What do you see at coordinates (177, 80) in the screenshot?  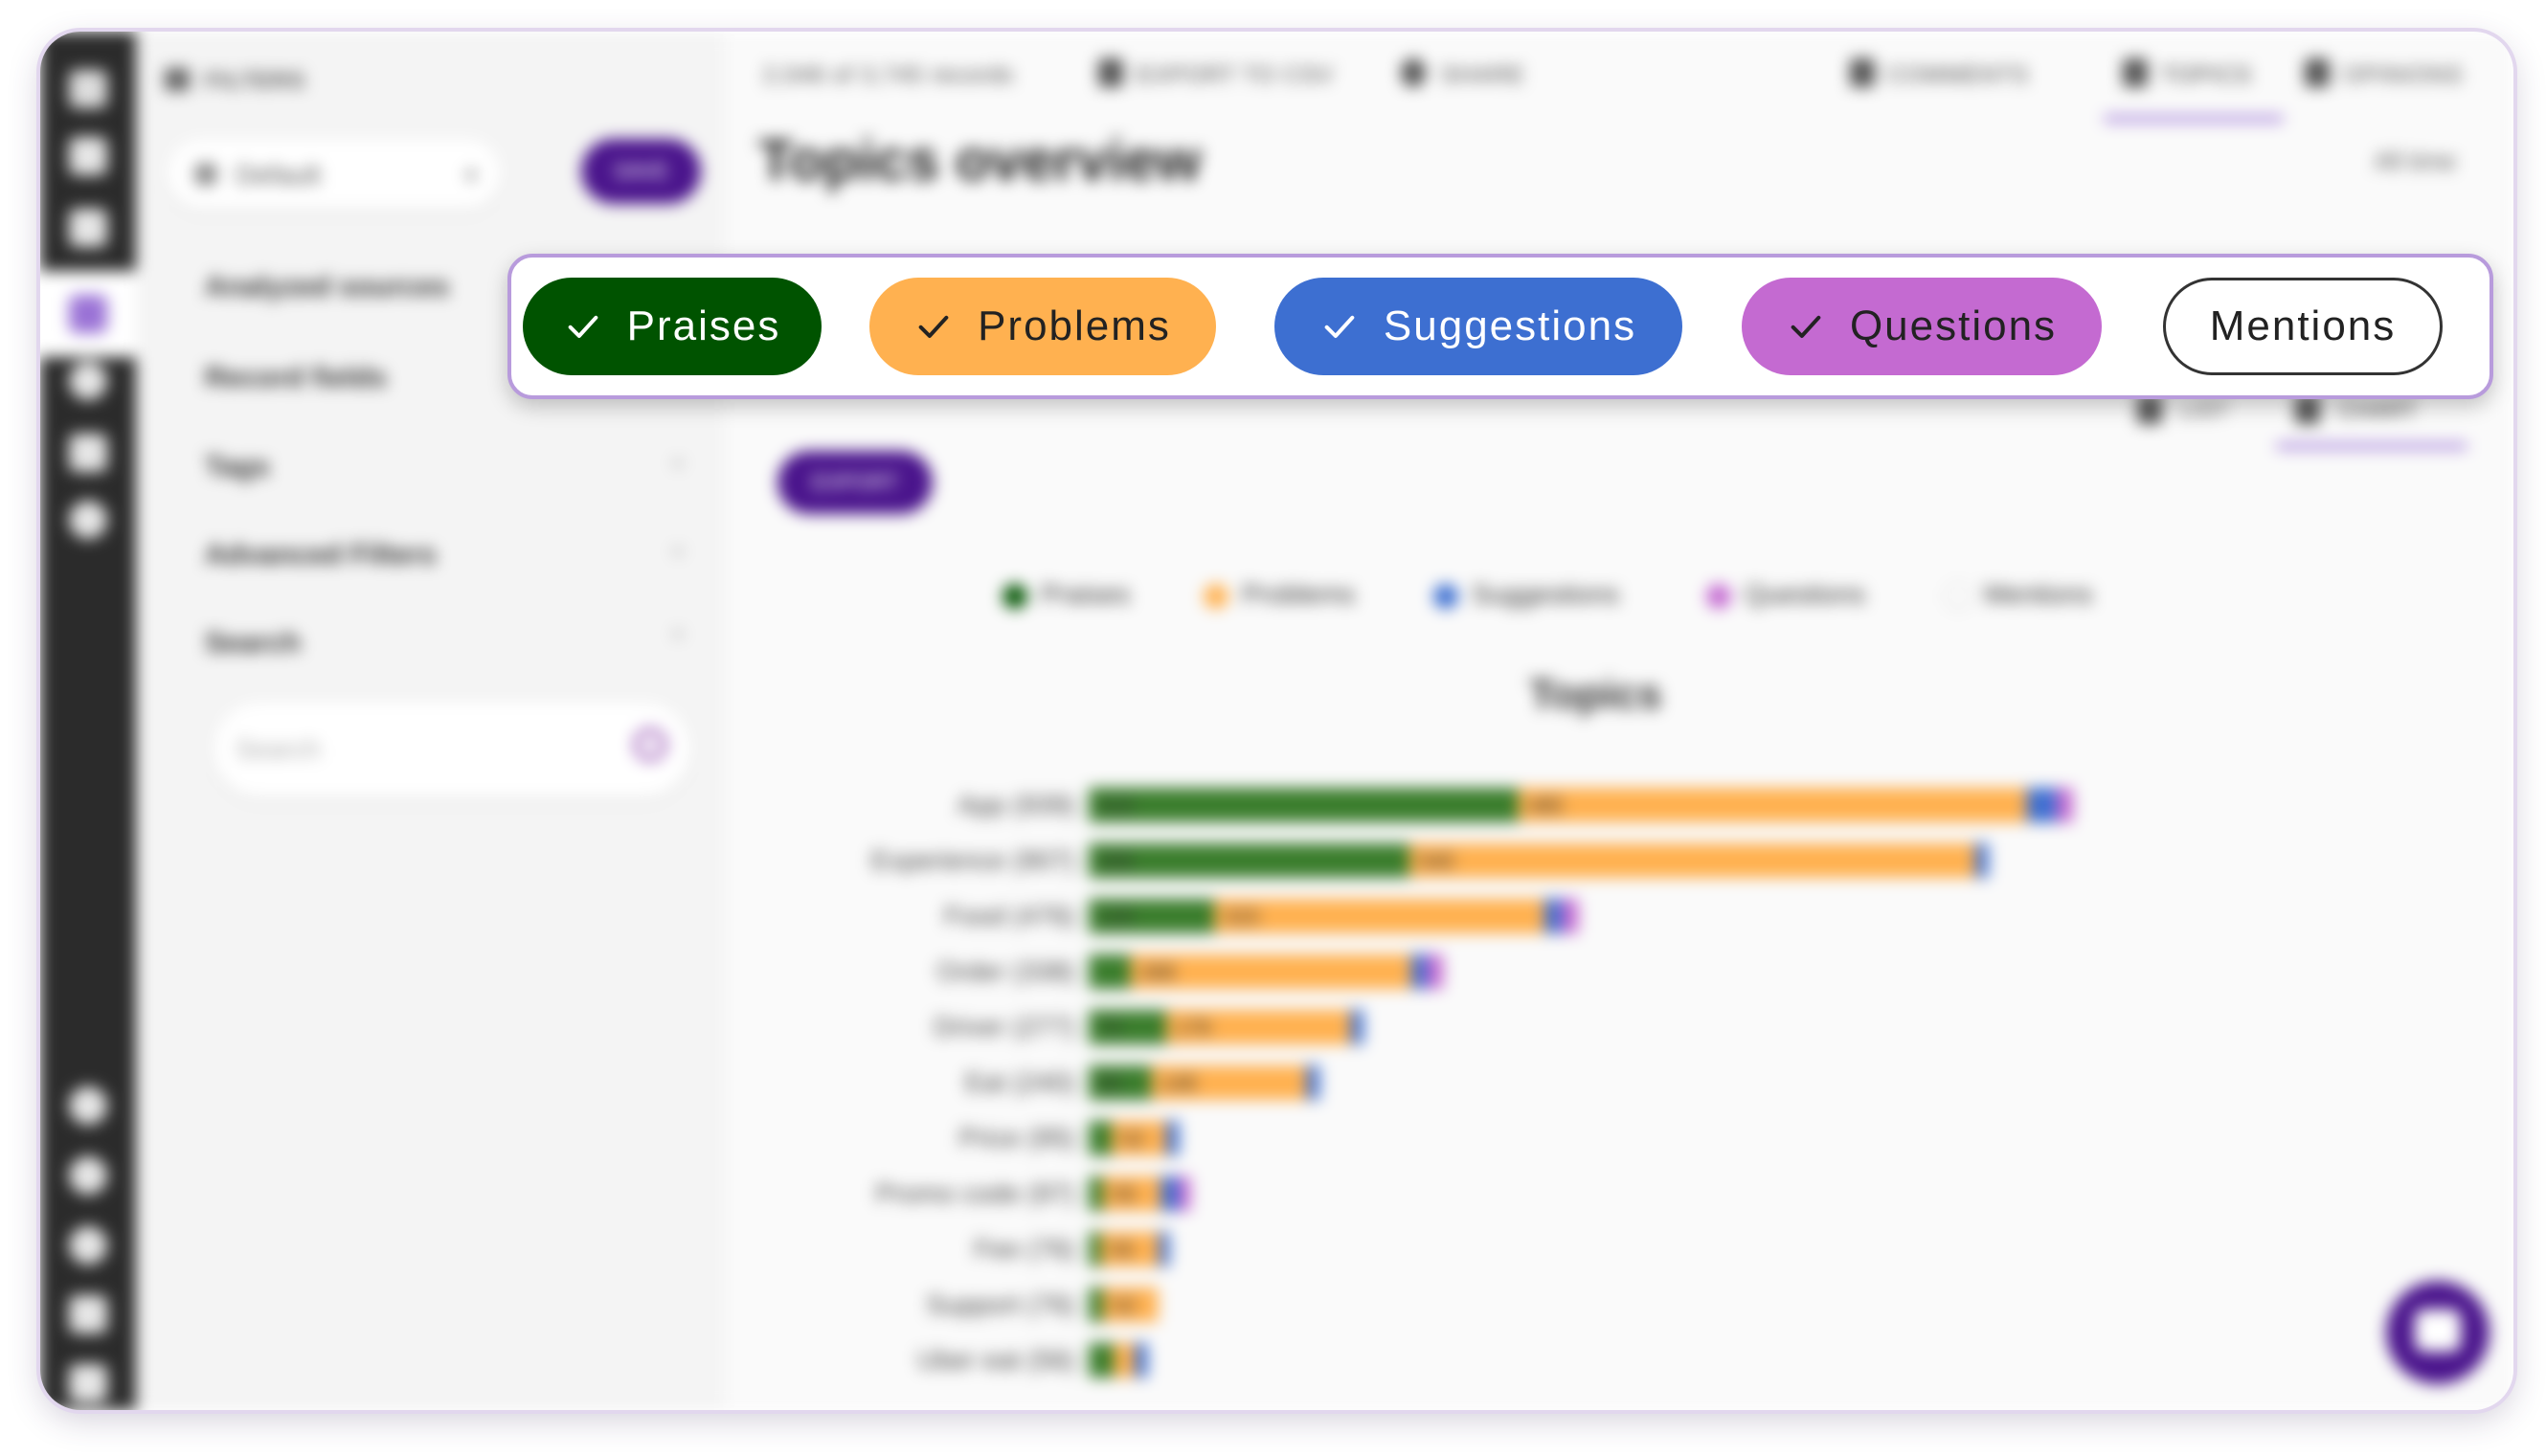 I see `filter-icon` at bounding box center [177, 80].